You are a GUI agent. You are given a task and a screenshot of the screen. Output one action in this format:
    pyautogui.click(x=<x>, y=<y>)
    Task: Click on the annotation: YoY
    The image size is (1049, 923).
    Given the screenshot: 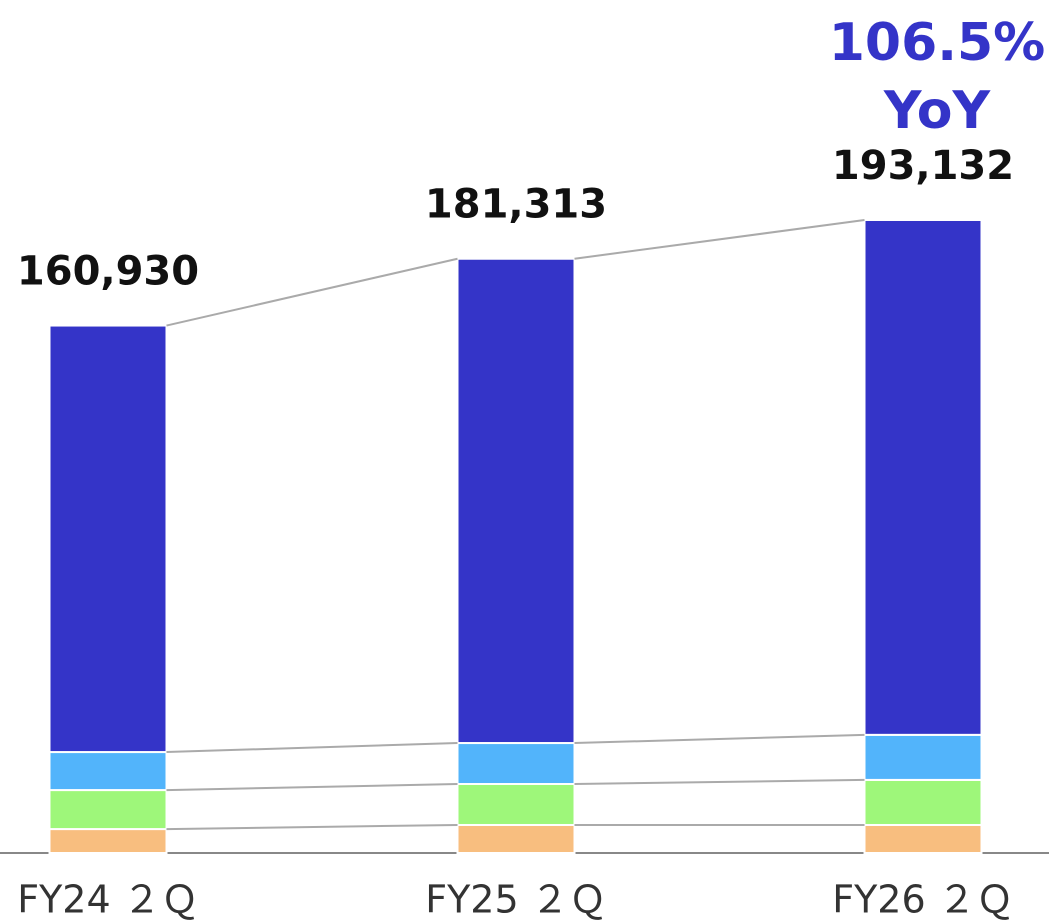 What is the action you would take?
    pyautogui.click(x=937, y=111)
    